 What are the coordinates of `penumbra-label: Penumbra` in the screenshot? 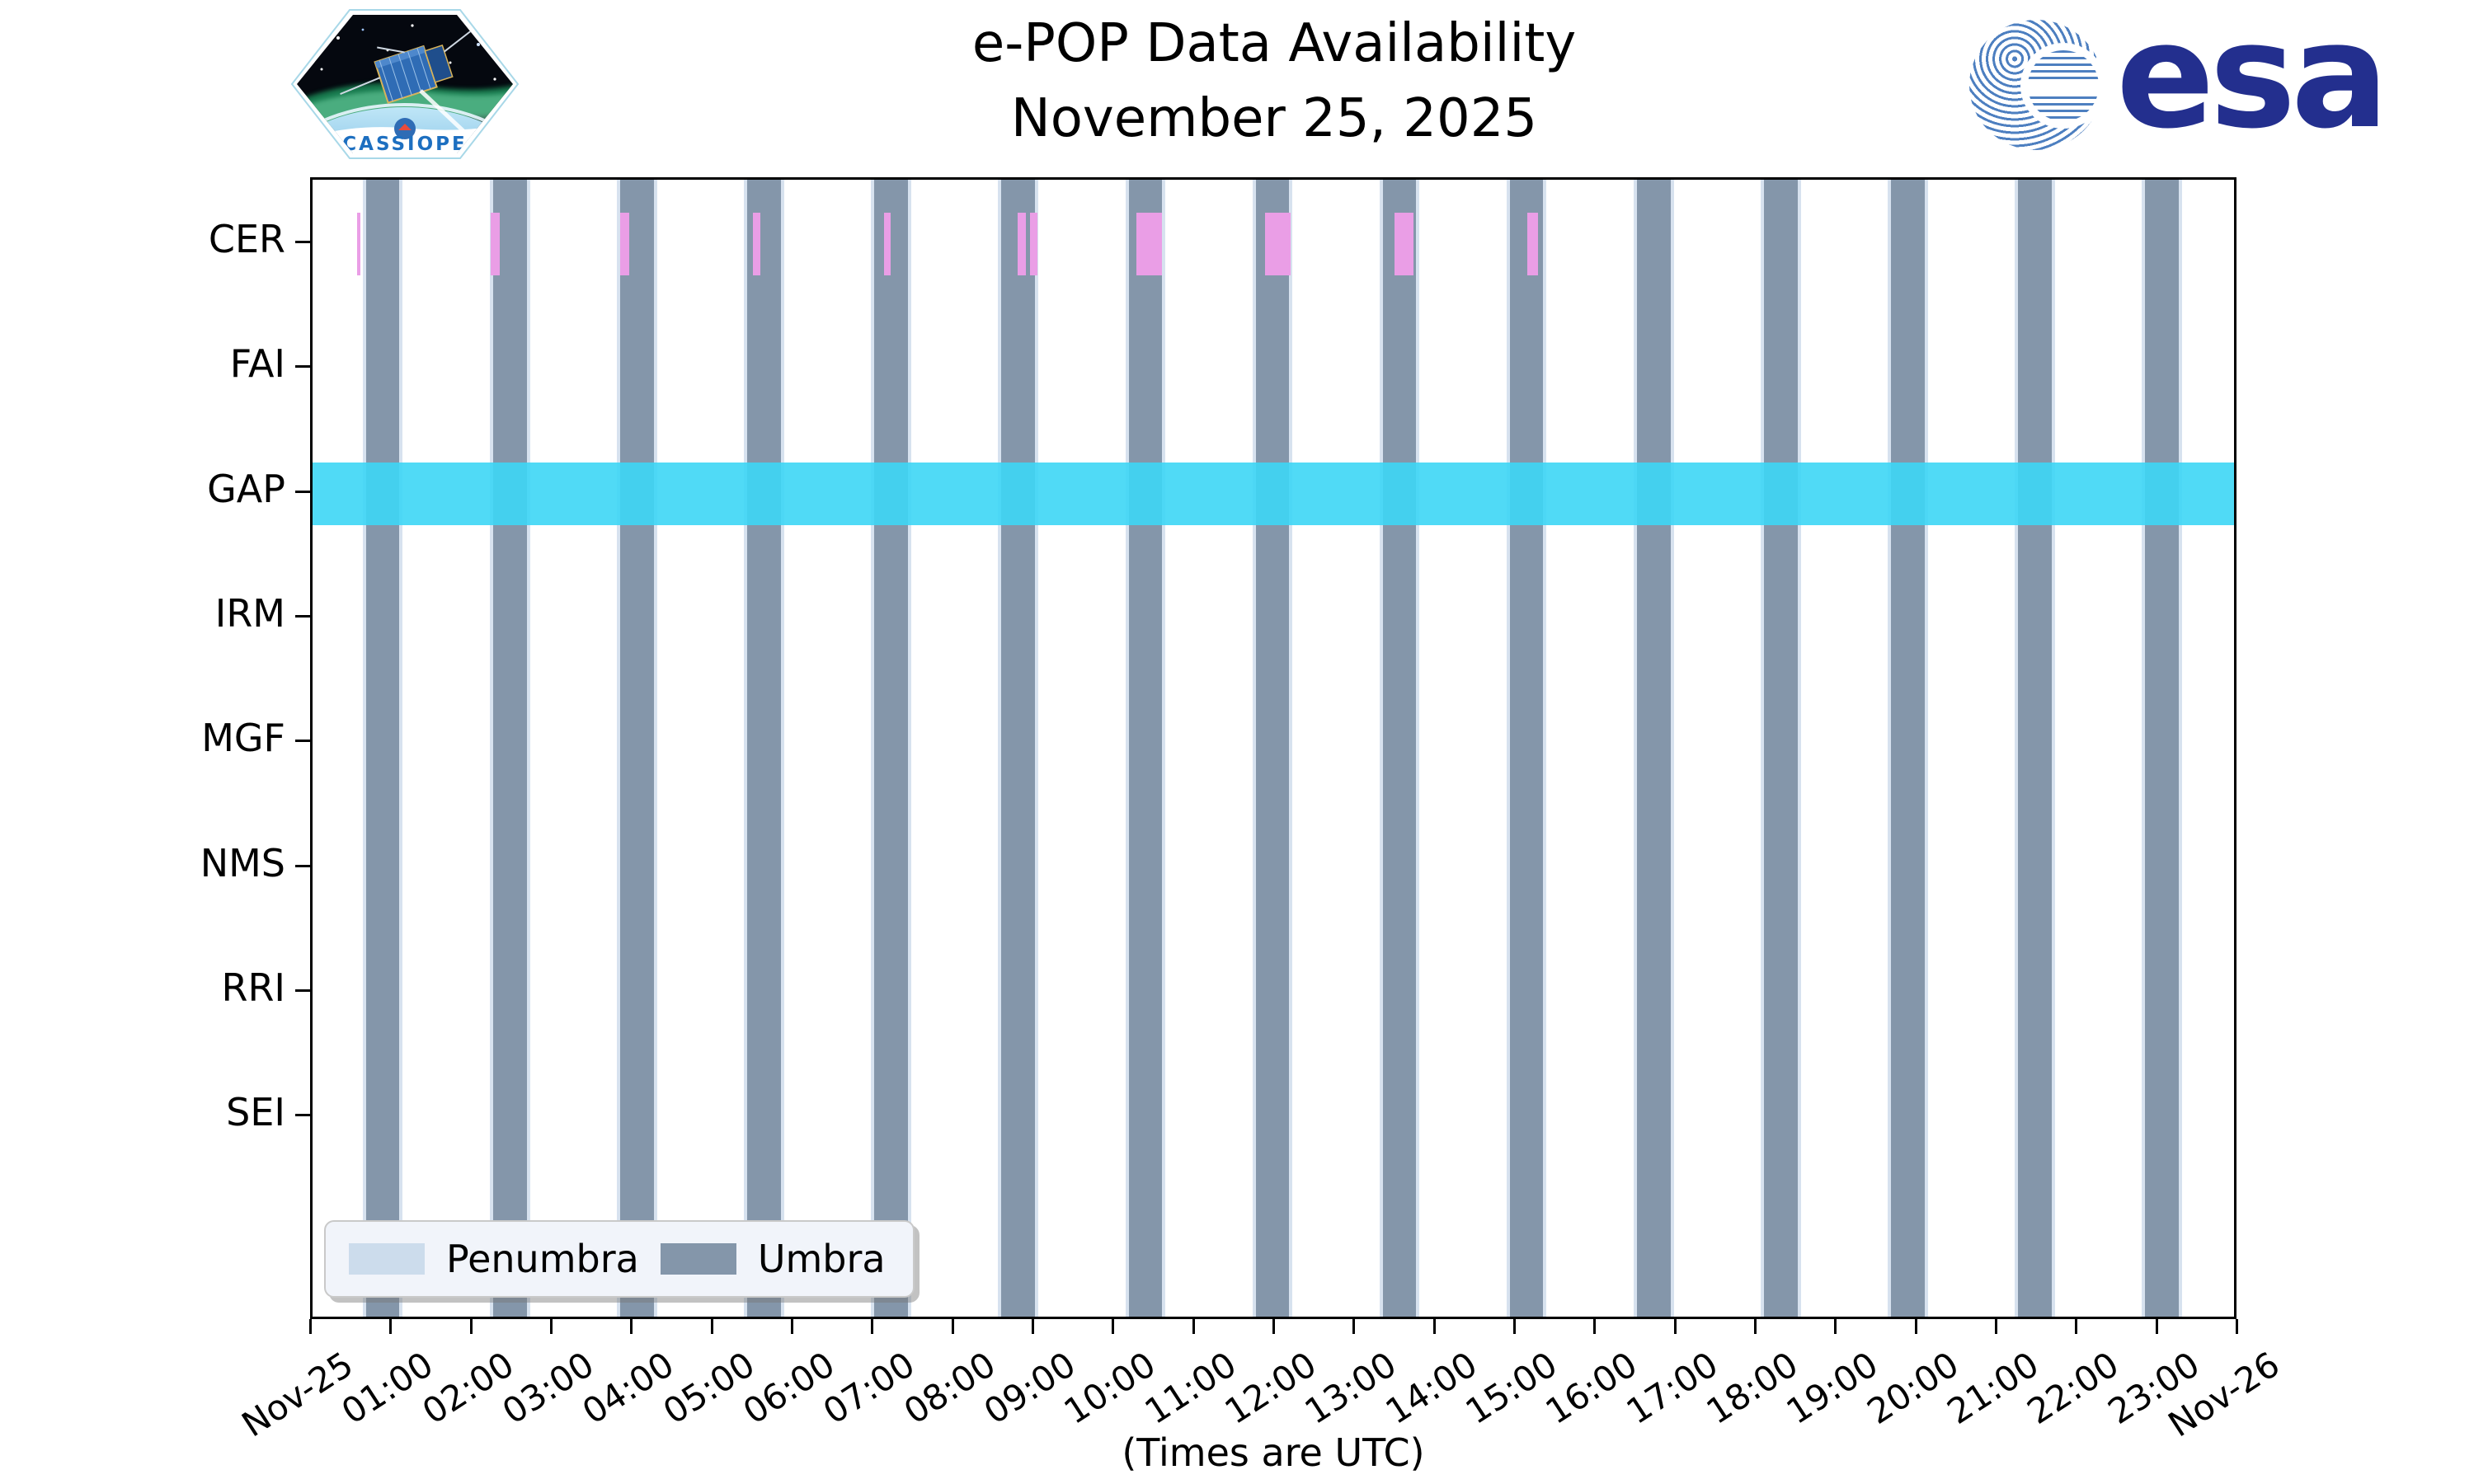 It's located at (542, 1259).